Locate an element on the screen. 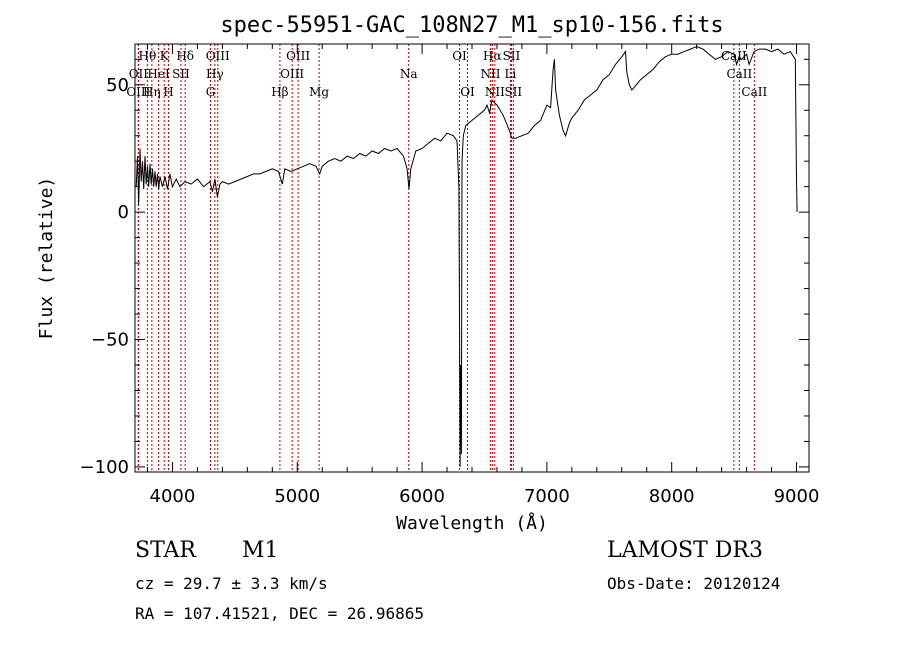  x-axis-label: Wavelength (Å) is located at coordinates (472, 523).